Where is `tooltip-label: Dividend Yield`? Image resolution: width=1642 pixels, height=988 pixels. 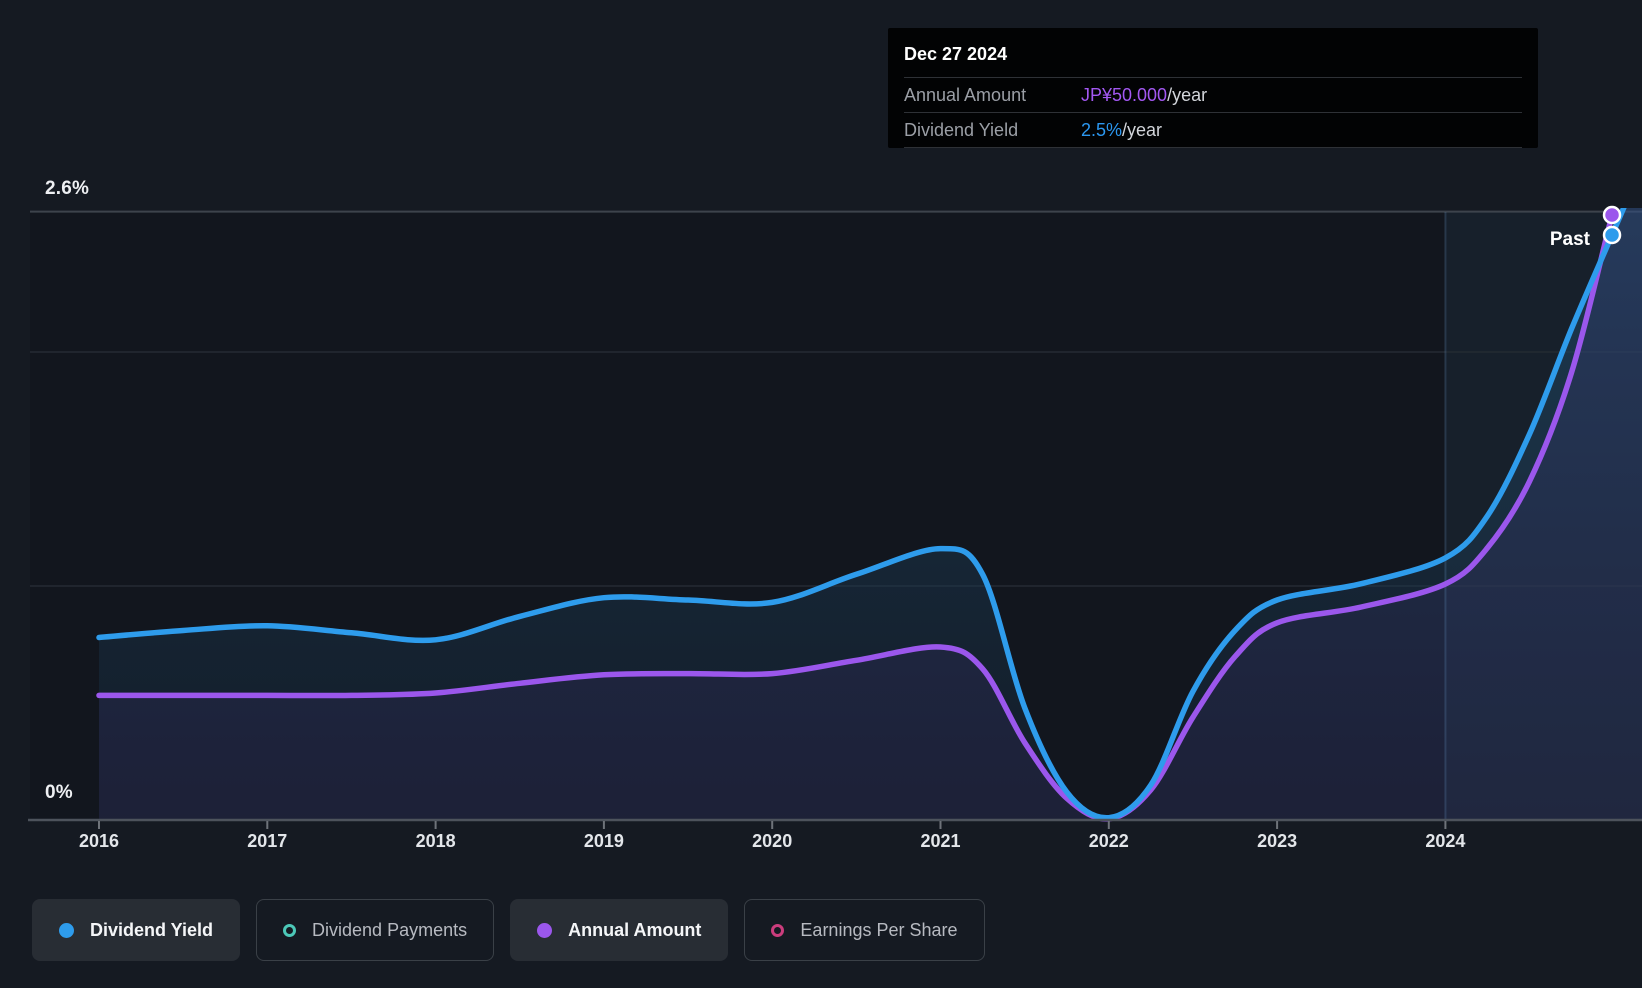 tooltip-label: Dividend Yield is located at coordinates (961, 129).